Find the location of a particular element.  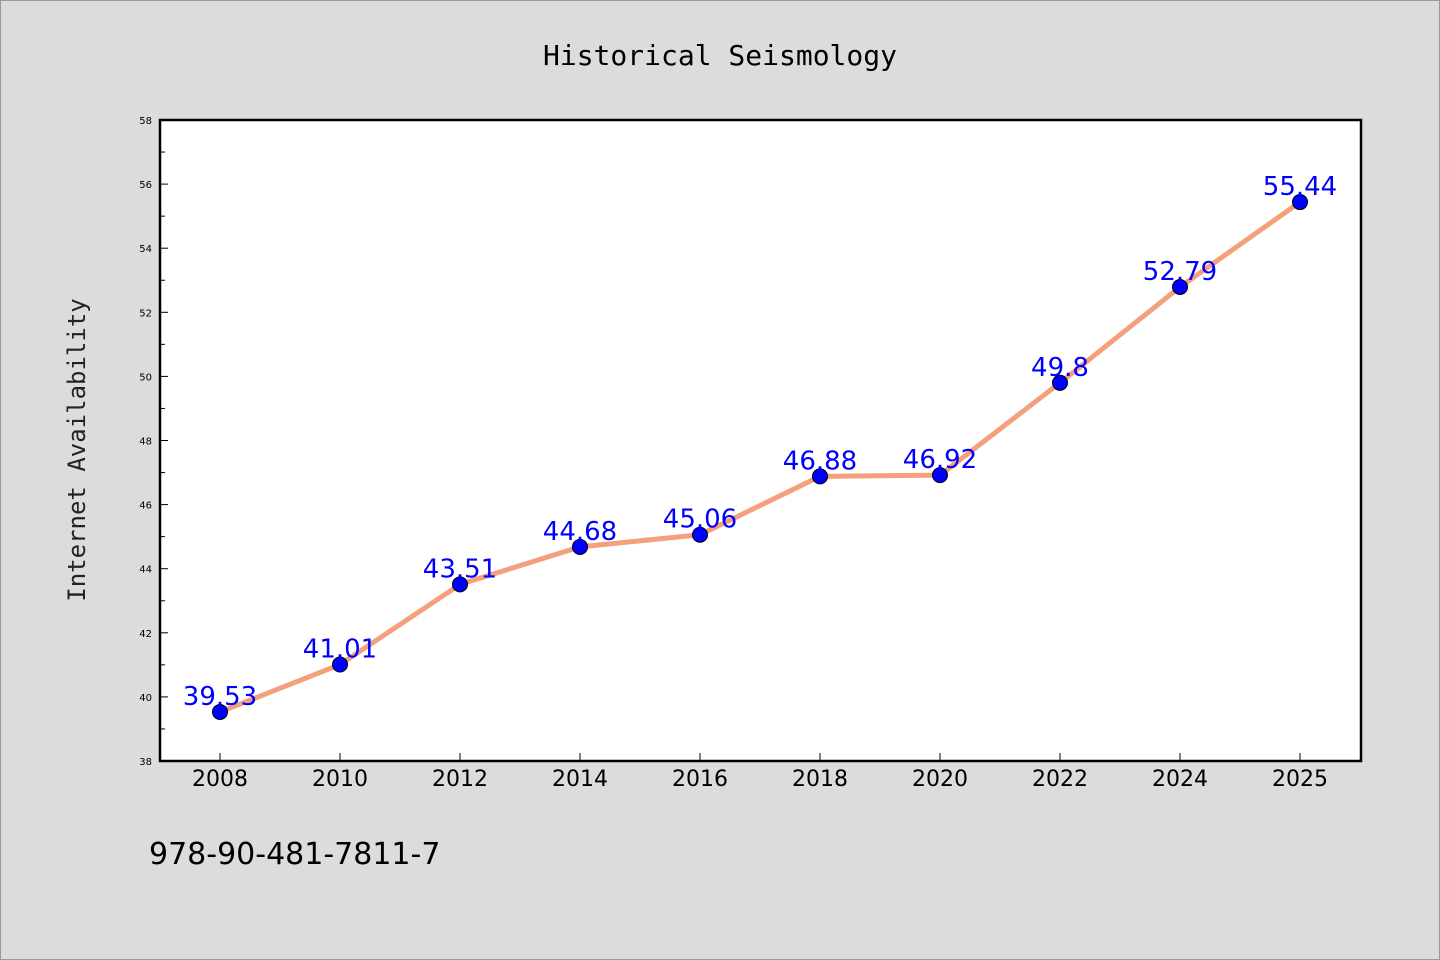

data-label: 49.8 is located at coordinates (1060, 368).